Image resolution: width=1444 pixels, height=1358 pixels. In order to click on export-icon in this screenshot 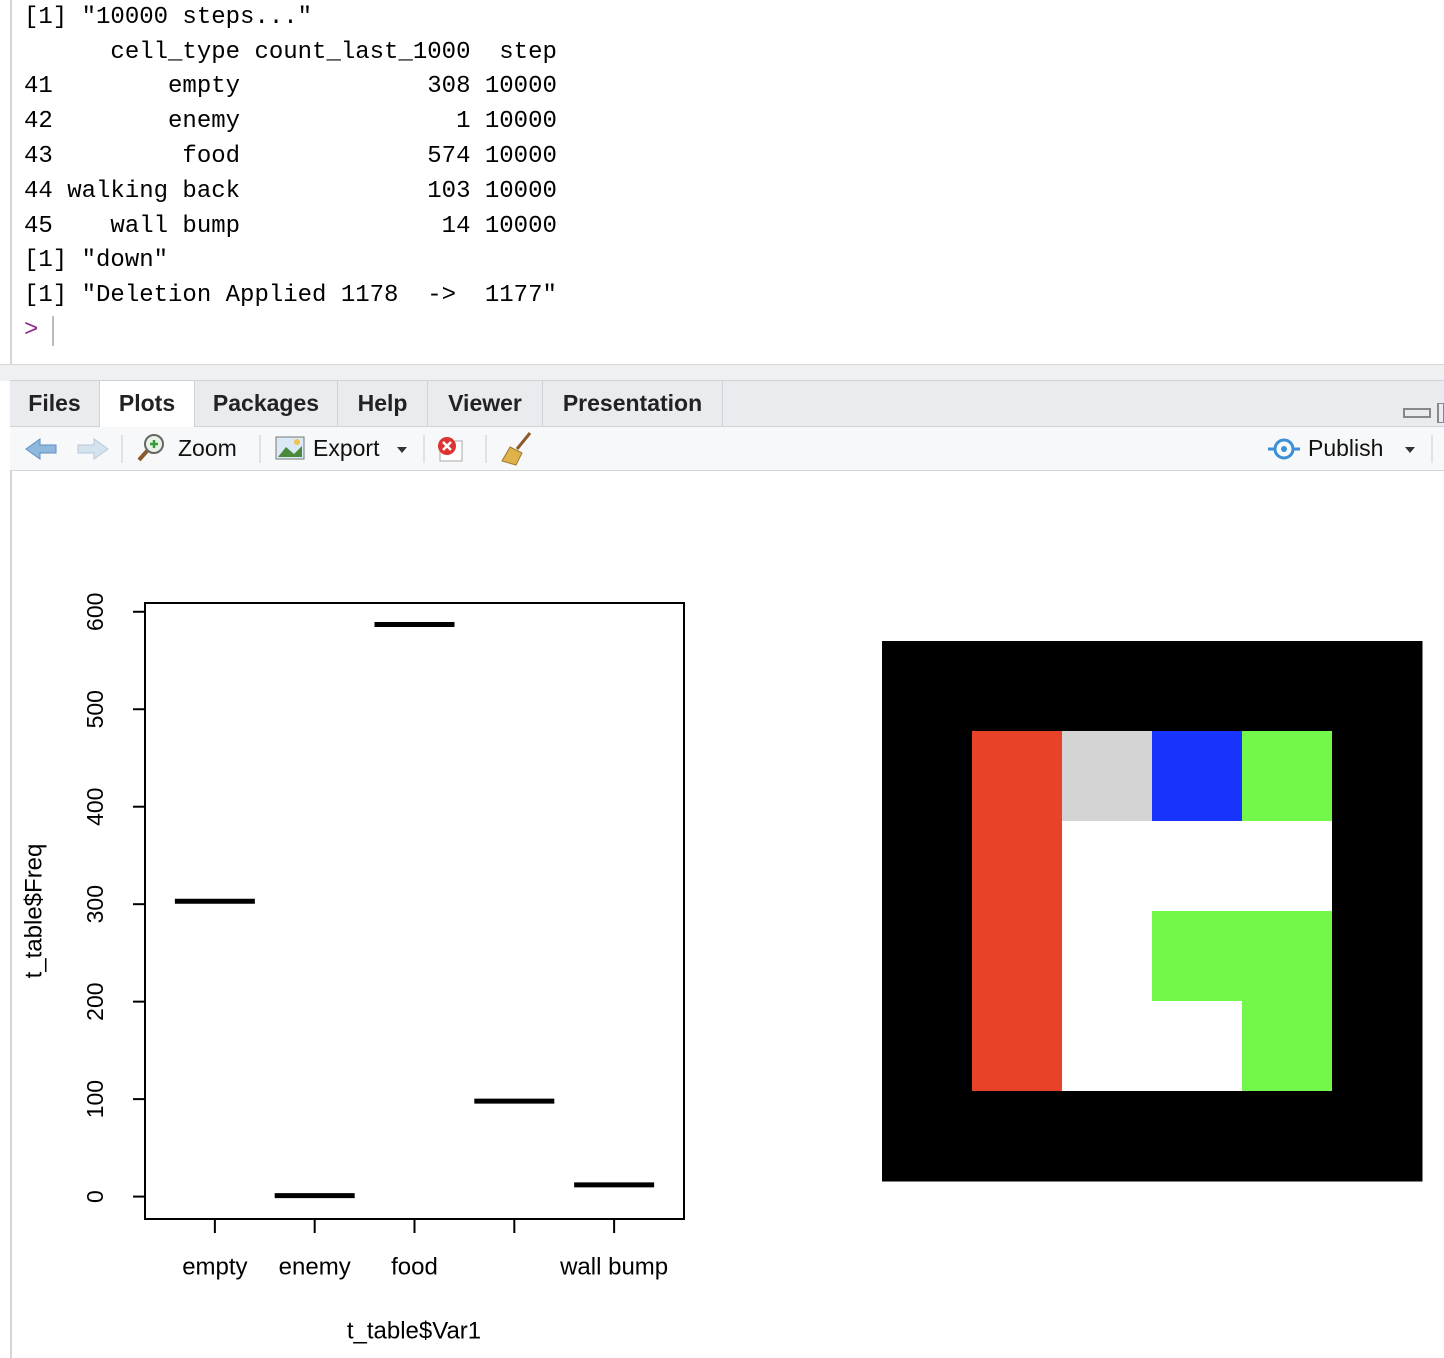, I will do `click(290, 448)`.